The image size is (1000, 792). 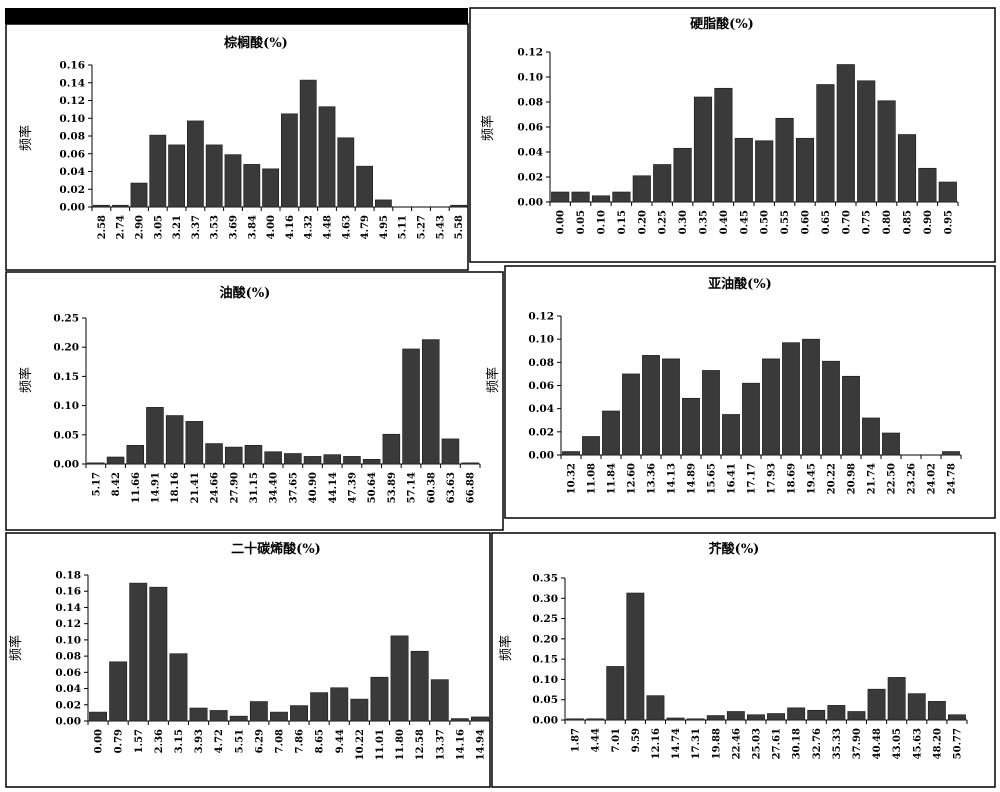 What do you see at coordinates (837, 743) in the screenshot?
I see `x-tick-label: 35.33` at bounding box center [837, 743].